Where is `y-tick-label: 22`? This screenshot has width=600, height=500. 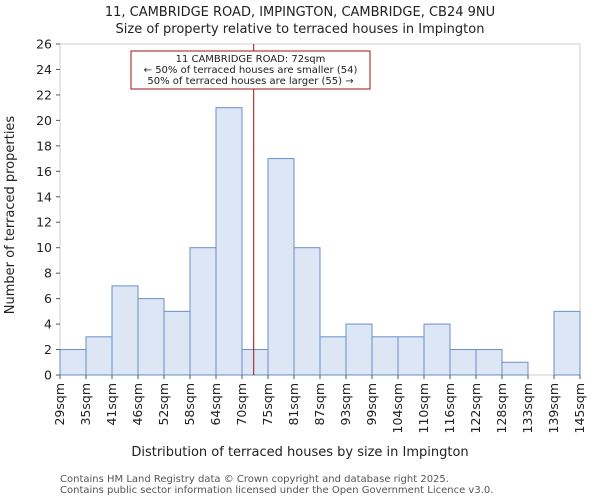
y-tick-label: 22 is located at coordinates (44, 94).